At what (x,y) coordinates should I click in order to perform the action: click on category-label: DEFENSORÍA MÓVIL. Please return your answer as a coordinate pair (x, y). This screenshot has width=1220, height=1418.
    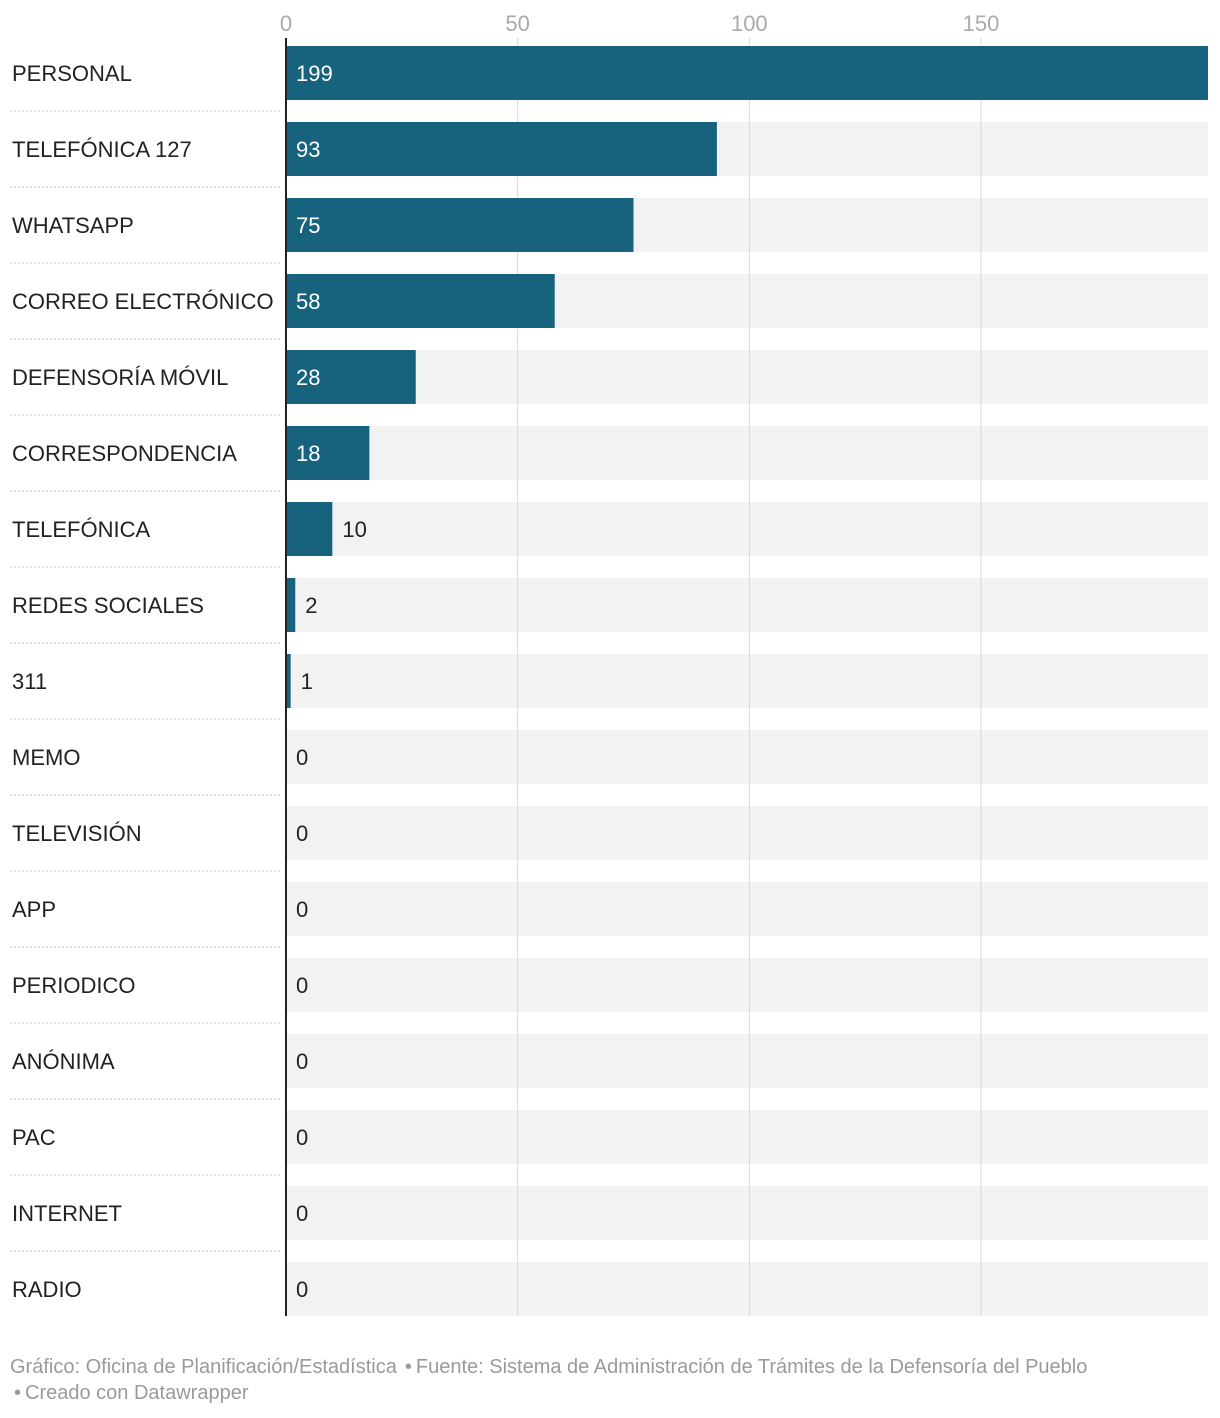
    Looking at the image, I should click on (120, 377).